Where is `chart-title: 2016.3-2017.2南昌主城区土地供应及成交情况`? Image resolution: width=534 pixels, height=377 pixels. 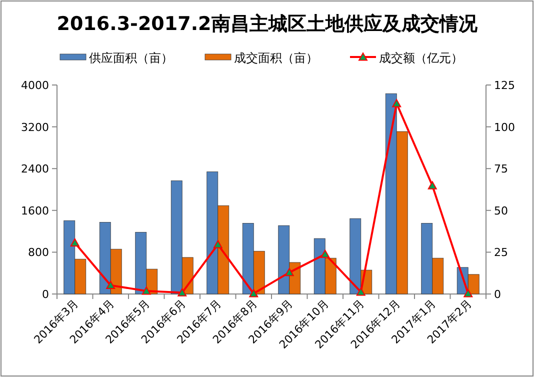 chart-title: 2016.3-2017.2南昌主城区土地供应及成交情况 is located at coordinates (267, 24).